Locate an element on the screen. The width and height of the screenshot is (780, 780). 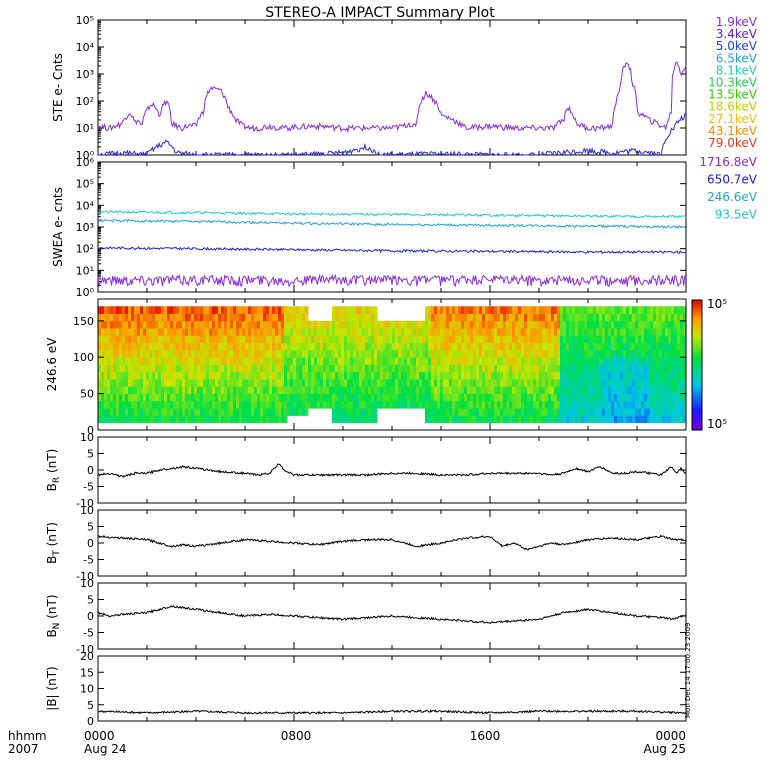
time-tick-label-0: 0000 is located at coordinates (99, 736).